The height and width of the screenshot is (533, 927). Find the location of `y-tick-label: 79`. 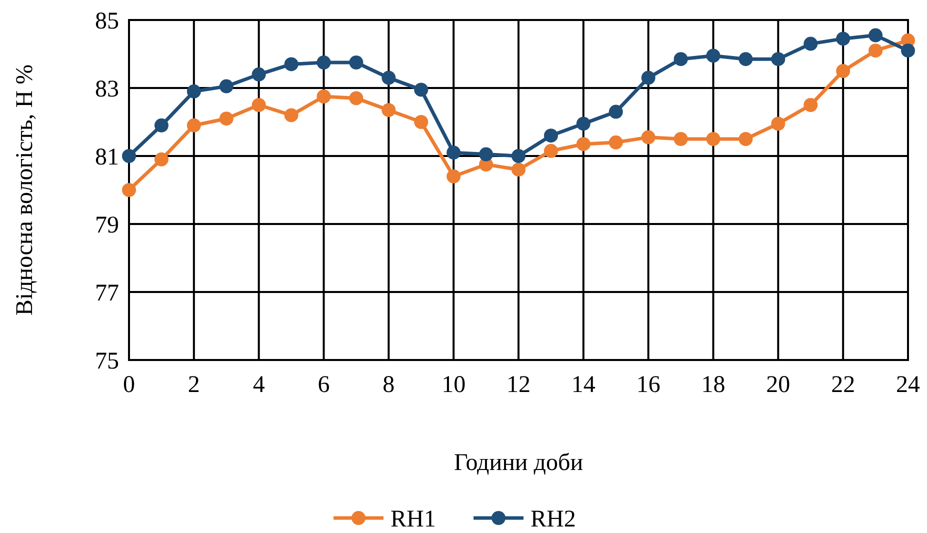

y-tick-label: 79 is located at coordinates (107, 225).